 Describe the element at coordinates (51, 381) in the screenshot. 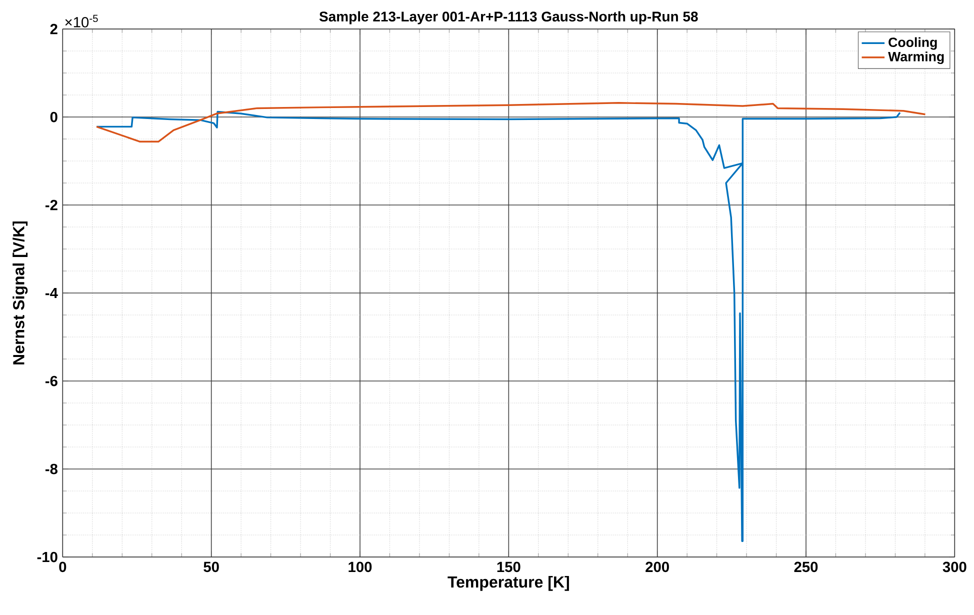

I see `y-tick-label: -6` at that location.